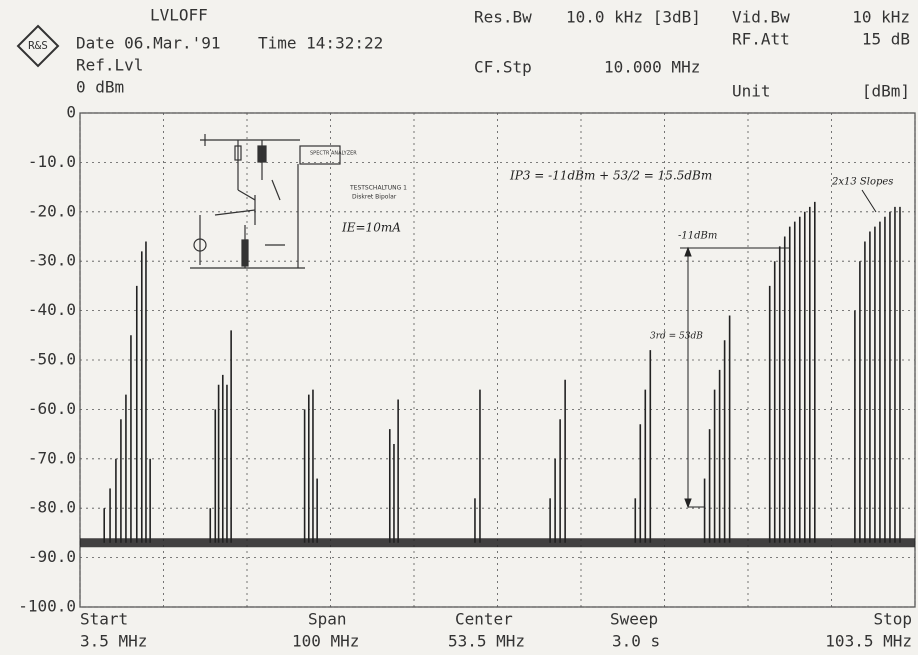 The width and height of the screenshot is (918, 655). Describe the element at coordinates (320, 43) in the screenshot. I see `time: Time 14:32:22` at that location.